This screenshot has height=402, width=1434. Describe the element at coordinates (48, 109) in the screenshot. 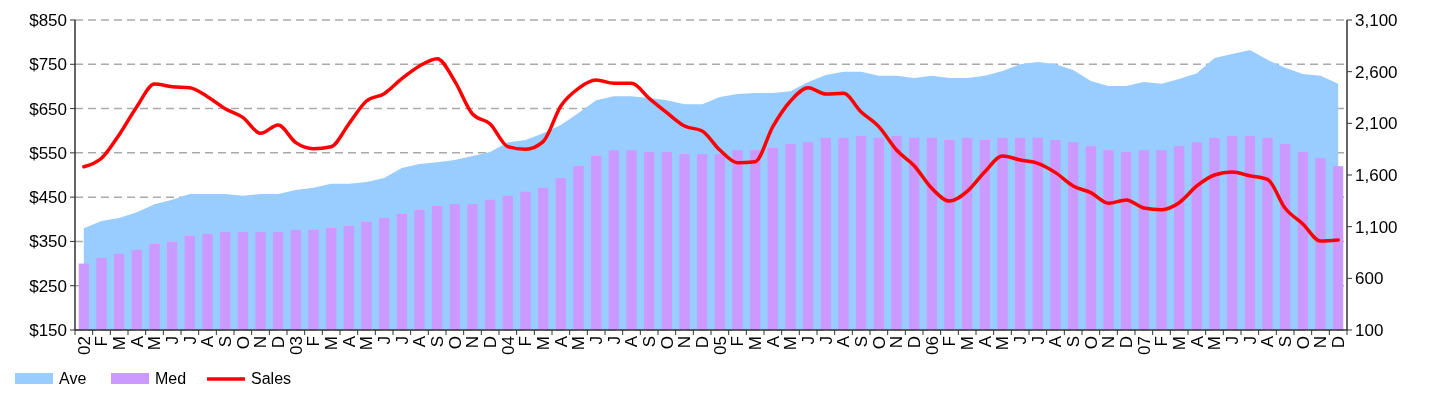

I see `y-tick-label: $650` at that location.